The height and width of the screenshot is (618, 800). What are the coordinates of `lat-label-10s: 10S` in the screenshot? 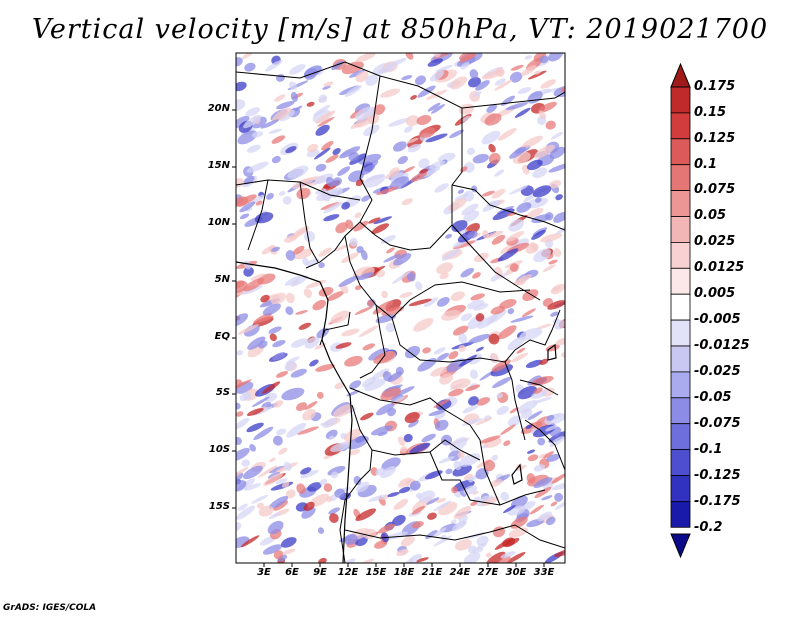 It's located at (219, 449).